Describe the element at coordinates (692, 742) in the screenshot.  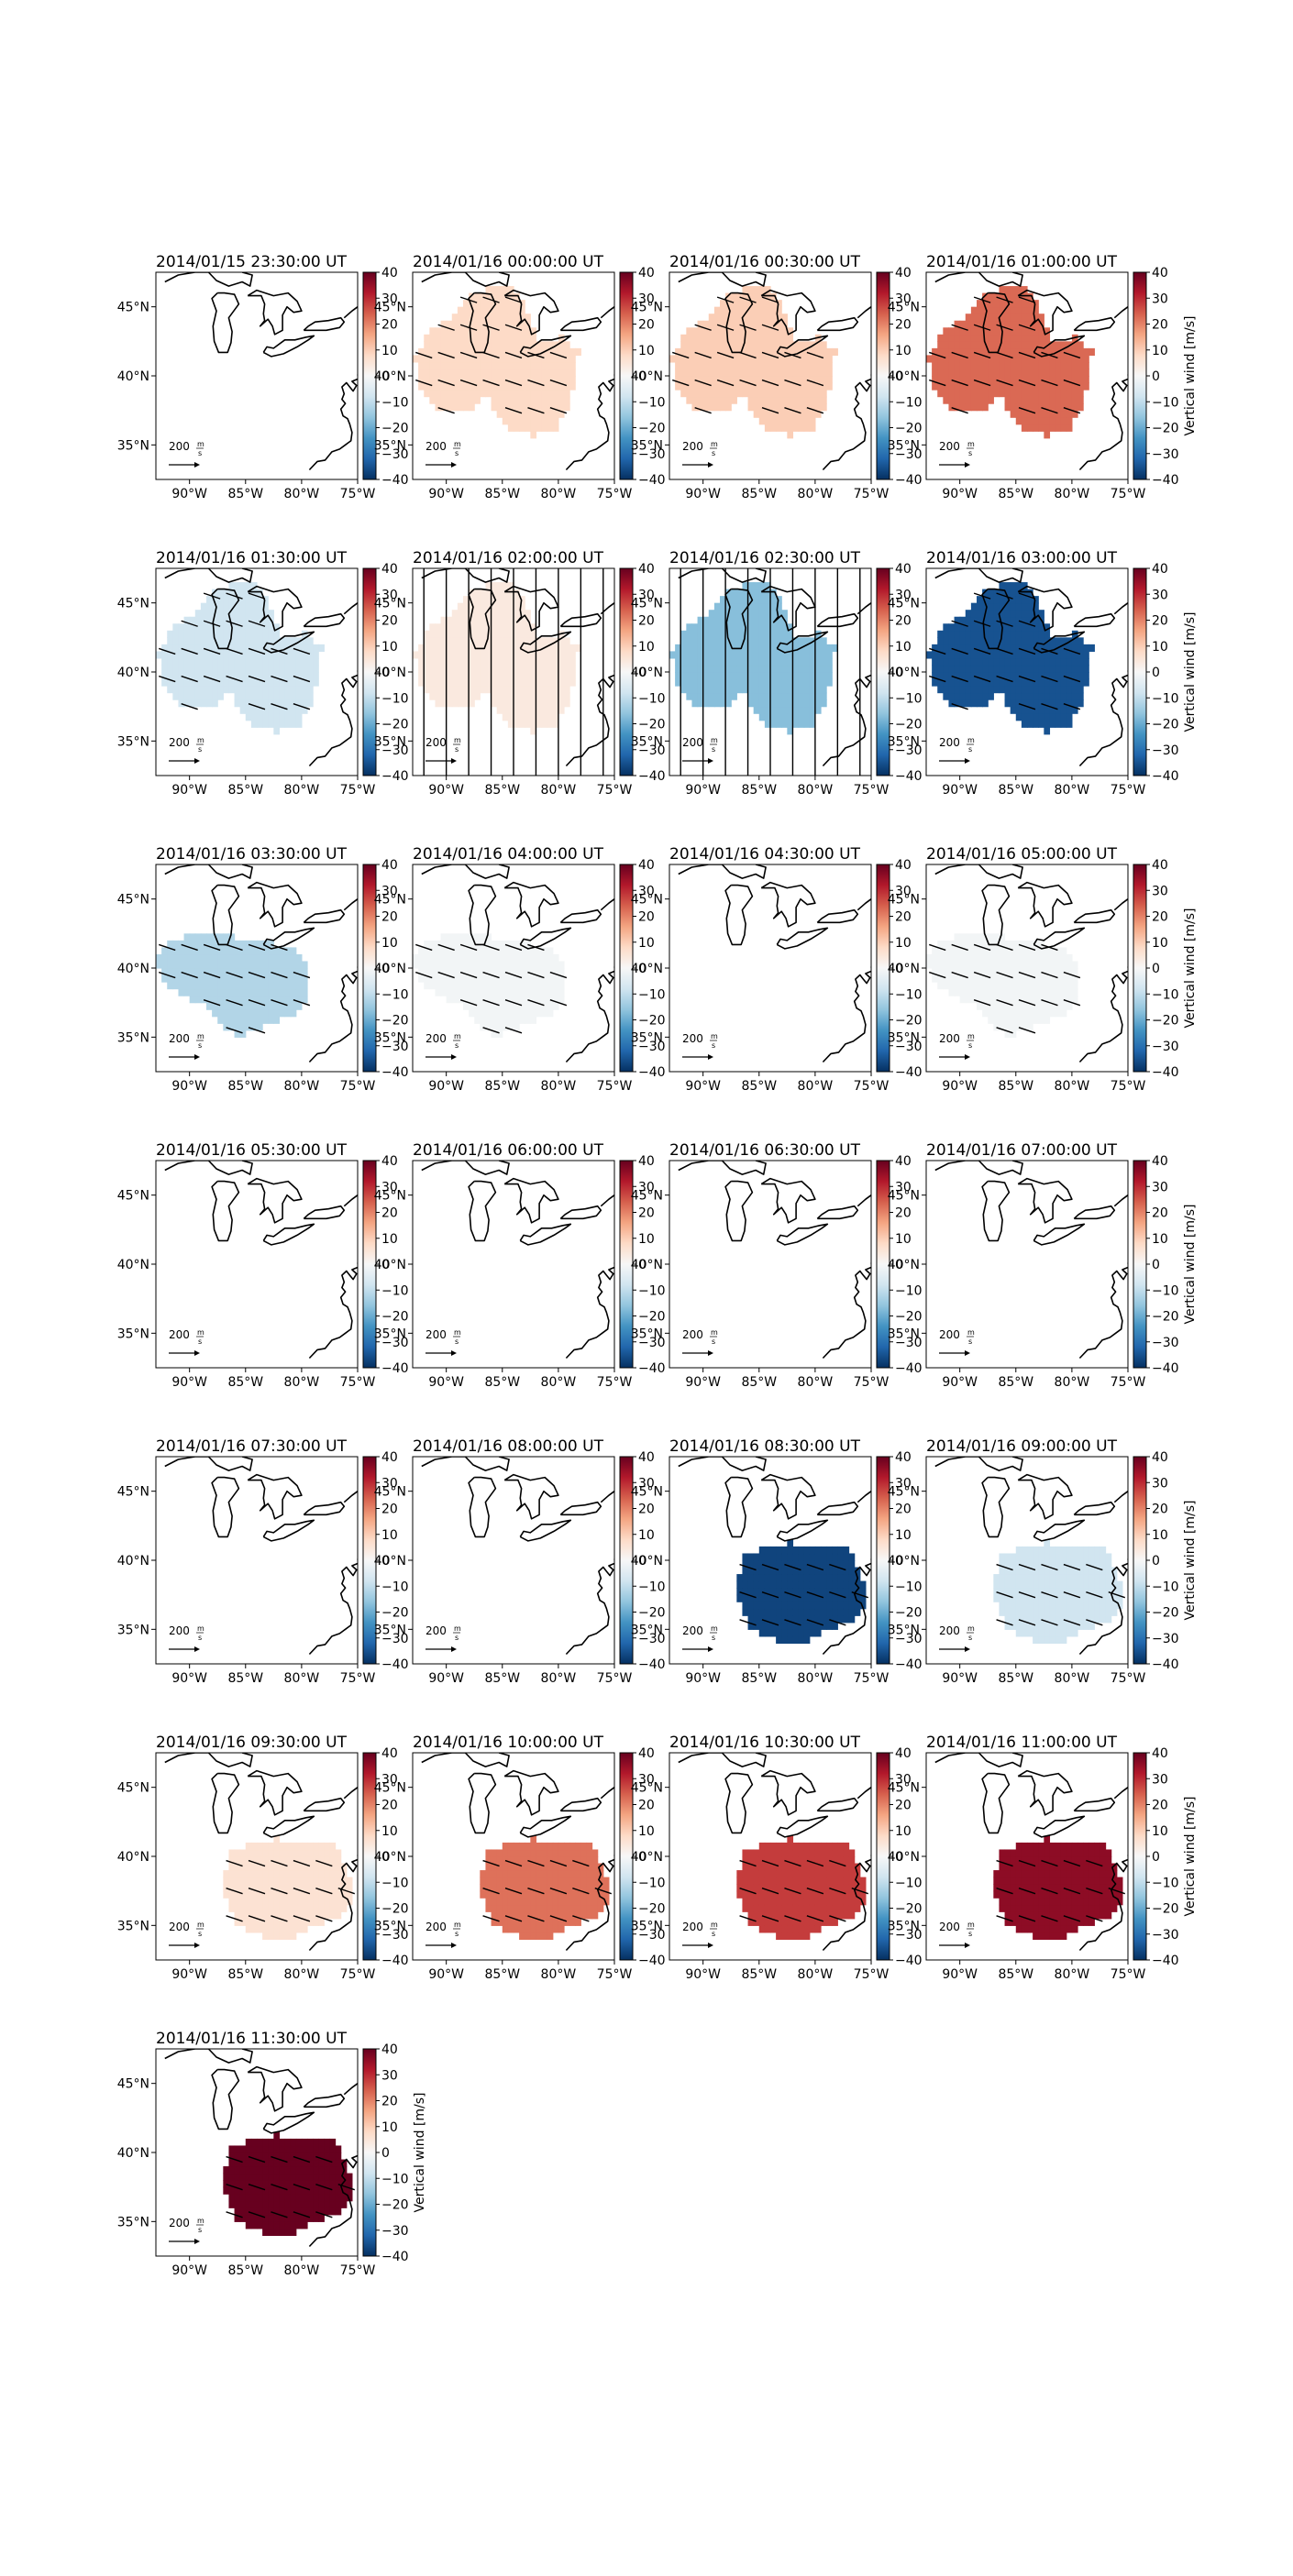
I see `vector-key-label: 200` at that location.